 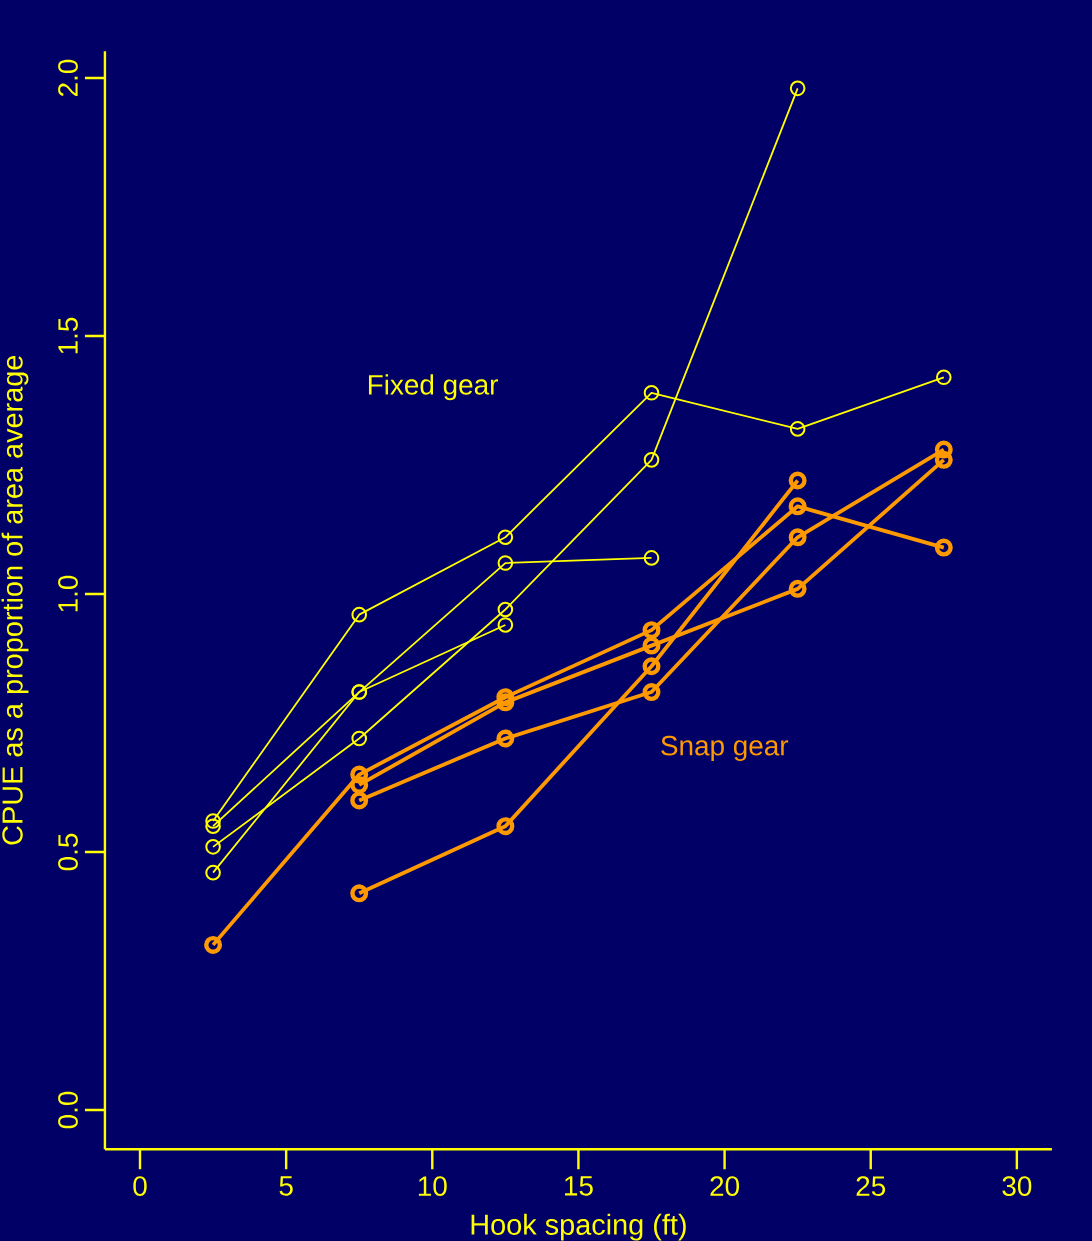 What do you see at coordinates (432, 1186) in the screenshot?
I see `x-tick-label: 10` at bounding box center [432, 1186].